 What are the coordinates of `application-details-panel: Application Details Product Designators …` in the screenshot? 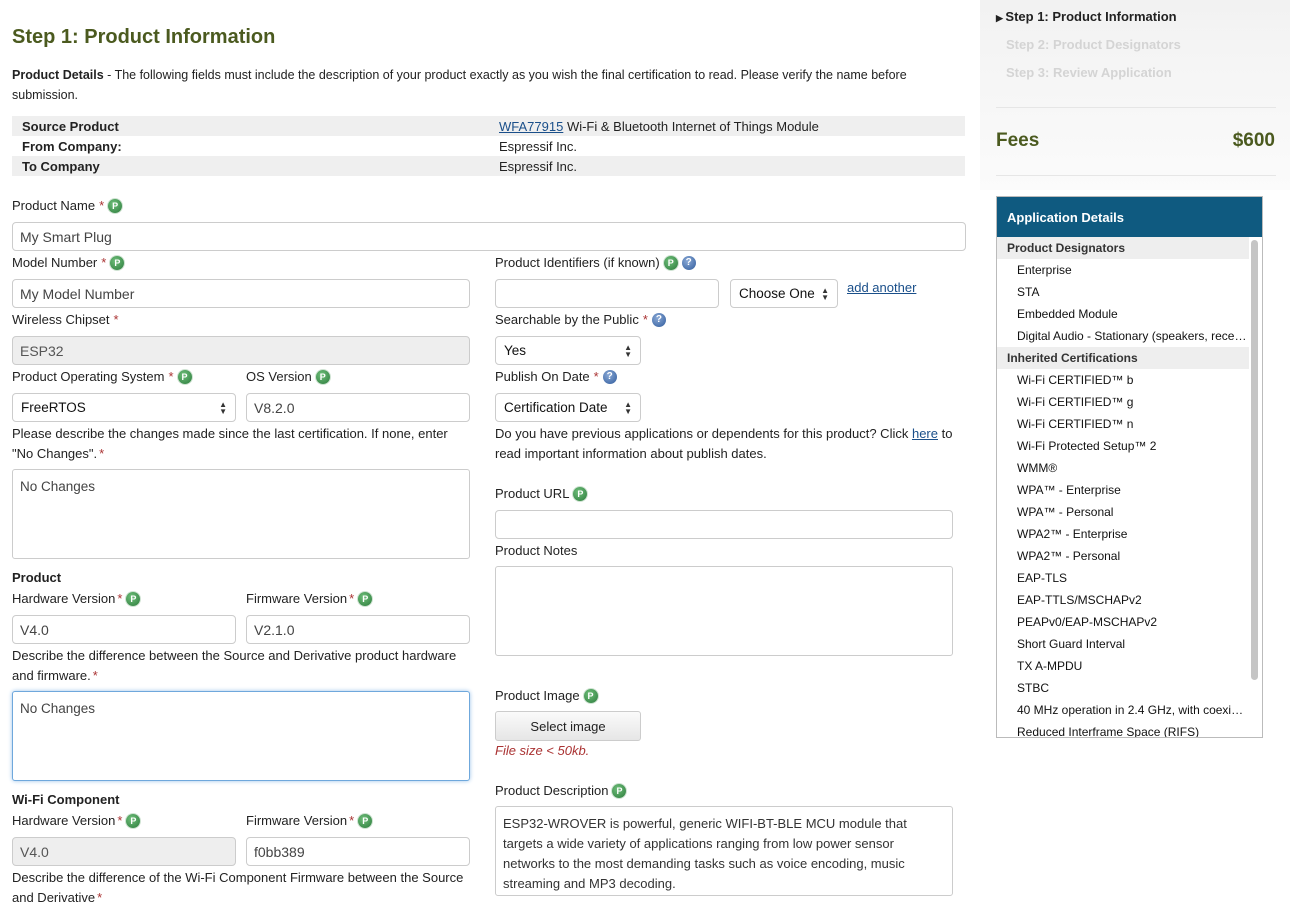 It's located at (1129, 467).